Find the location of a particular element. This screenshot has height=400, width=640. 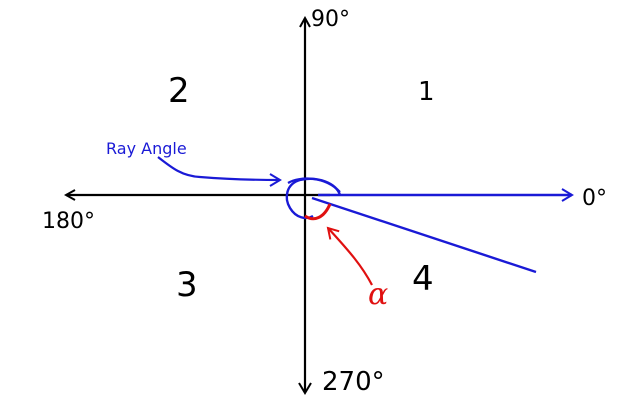

ray-angle-label: Ray Angle is located at coordinates (146, 148).